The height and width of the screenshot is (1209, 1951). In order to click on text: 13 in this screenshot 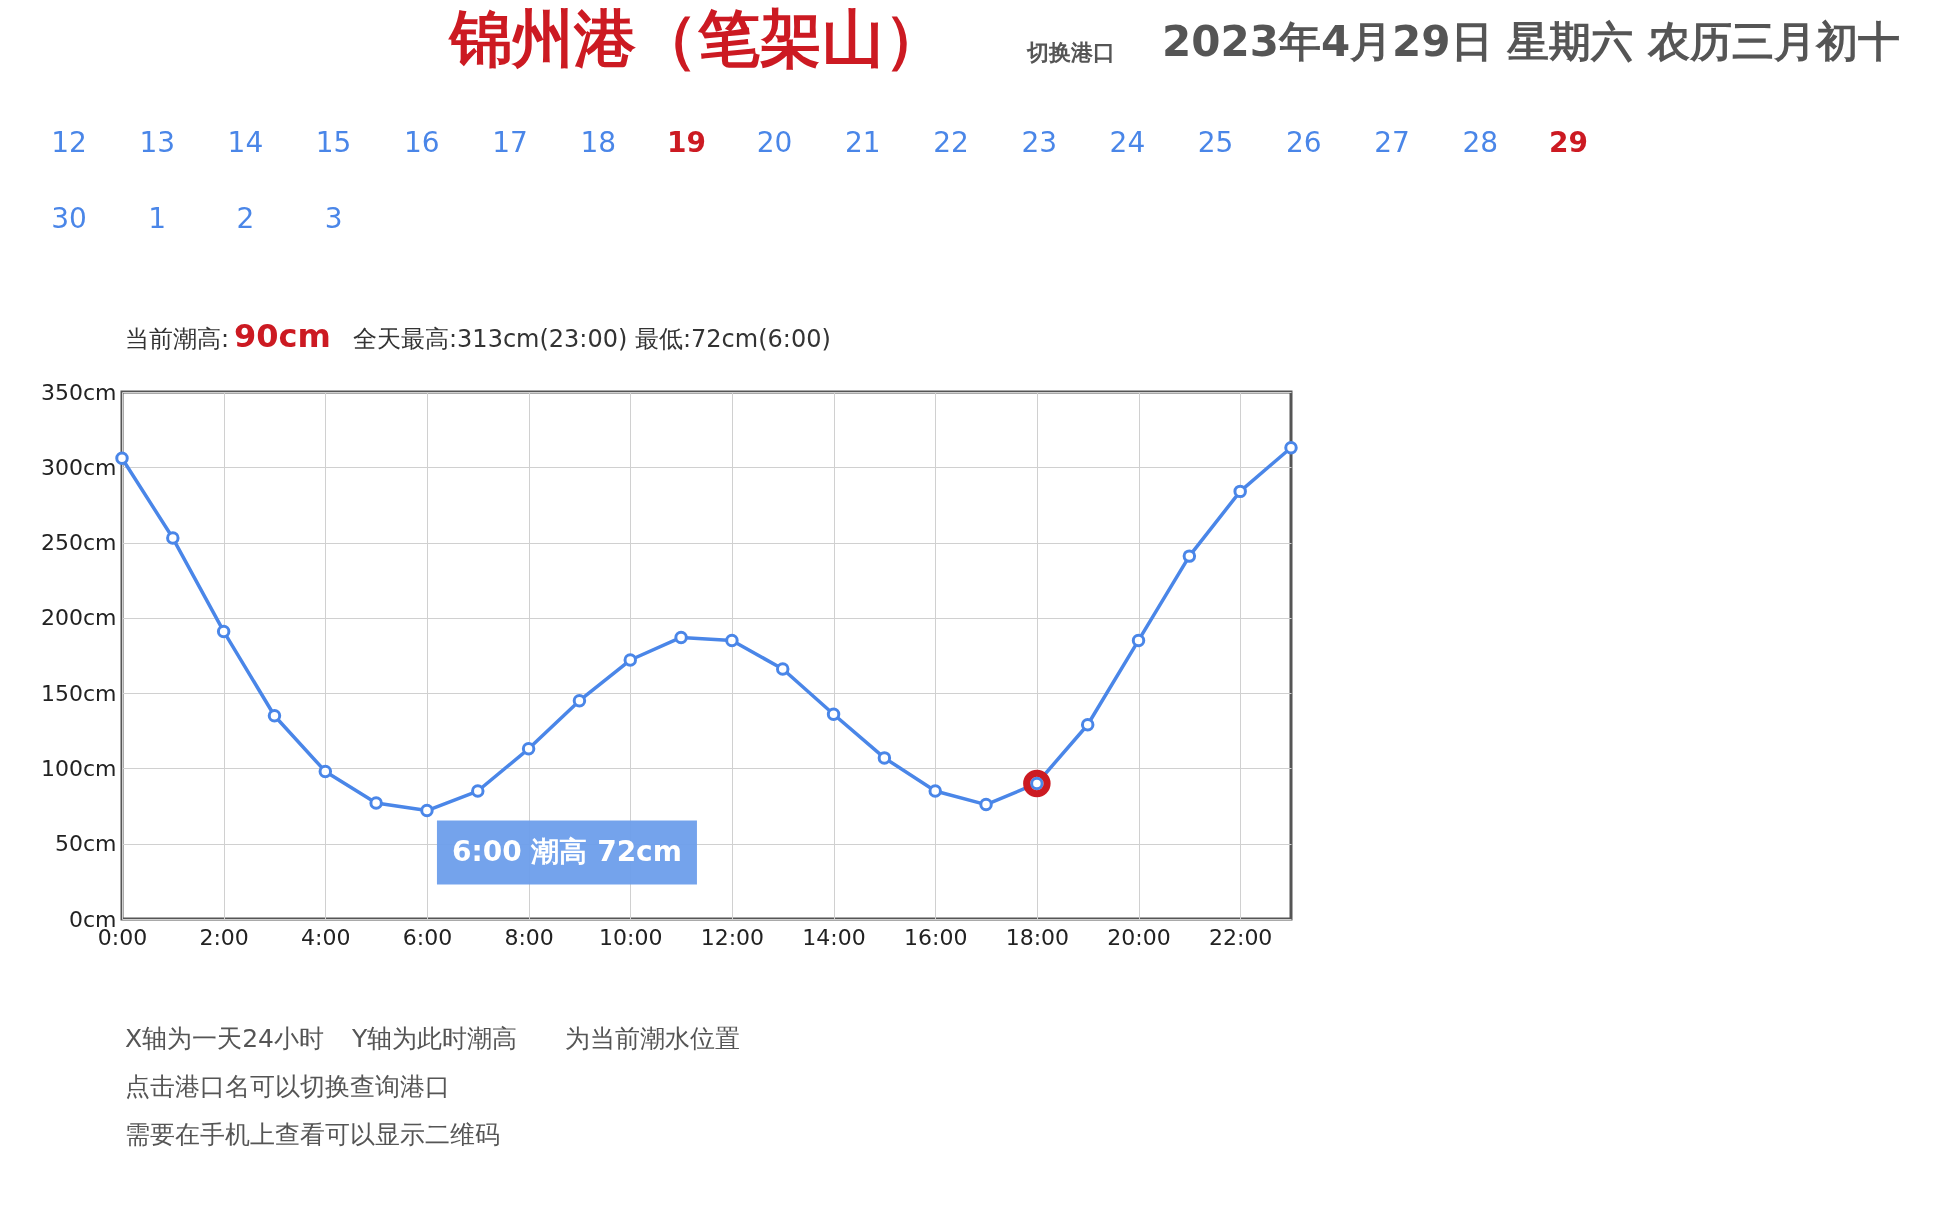, I will do `click(157, 142)`.